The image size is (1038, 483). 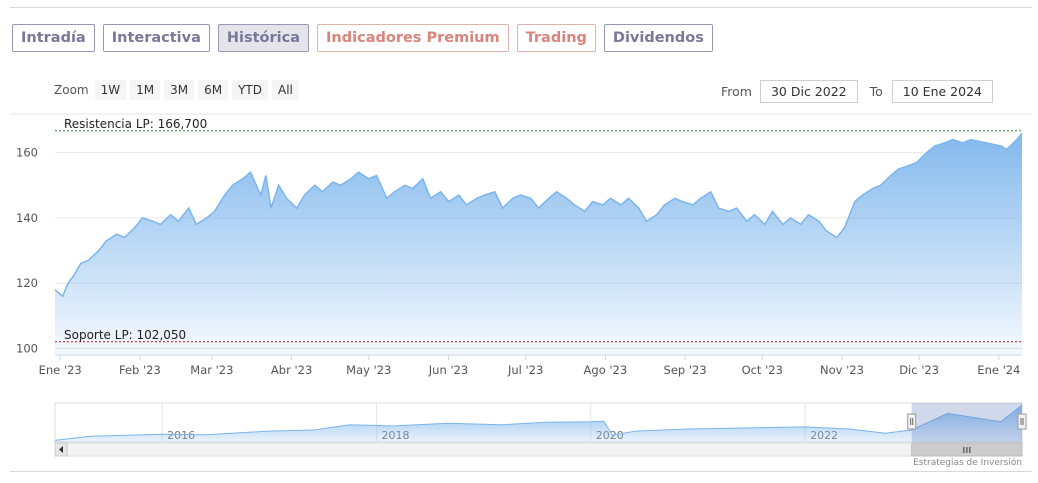 I want to click on navigator-area, so click(x=538, y=423).